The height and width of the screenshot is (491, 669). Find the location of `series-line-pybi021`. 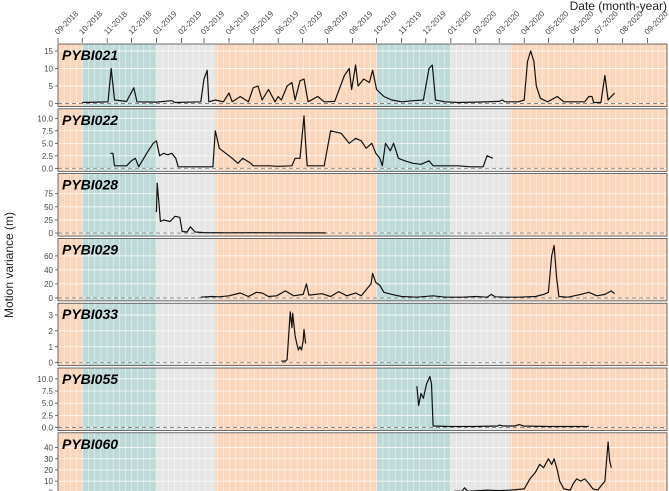

series-line-pybi021 is located at coordinates (349, 77).